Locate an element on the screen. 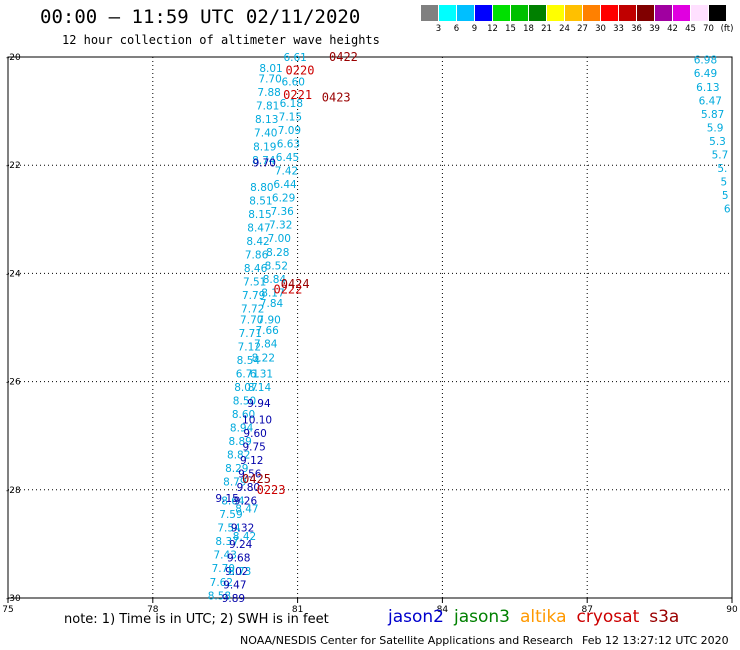  pass-time-label: 0221 is located at coordinates (297, 95).